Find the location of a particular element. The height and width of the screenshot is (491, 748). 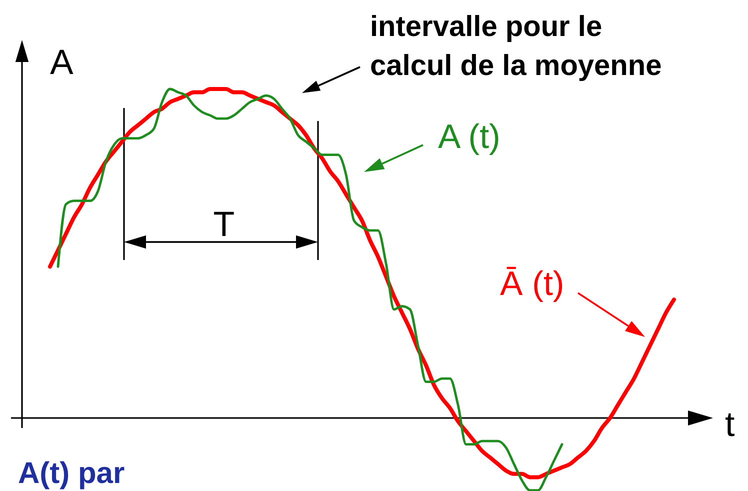

y-axis-title: A is located at coordinates (62, 62).